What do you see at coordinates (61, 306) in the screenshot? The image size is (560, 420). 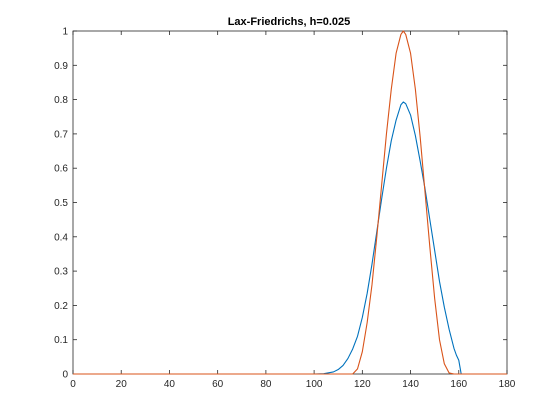 I see `y-tick-label: 0.2` at bounding box center [61, 306].